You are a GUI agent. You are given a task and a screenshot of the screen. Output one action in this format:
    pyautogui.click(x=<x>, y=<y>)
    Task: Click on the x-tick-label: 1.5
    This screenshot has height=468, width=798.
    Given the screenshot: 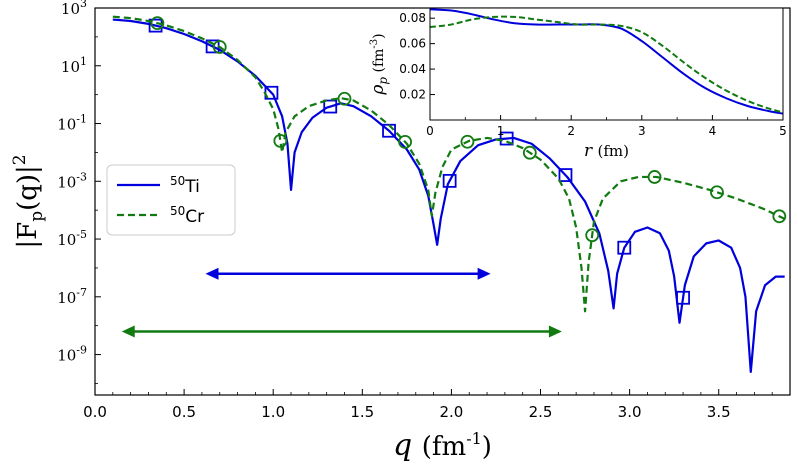 What is the action you would take?
    pyautogui.click(x=362, y=412)
    